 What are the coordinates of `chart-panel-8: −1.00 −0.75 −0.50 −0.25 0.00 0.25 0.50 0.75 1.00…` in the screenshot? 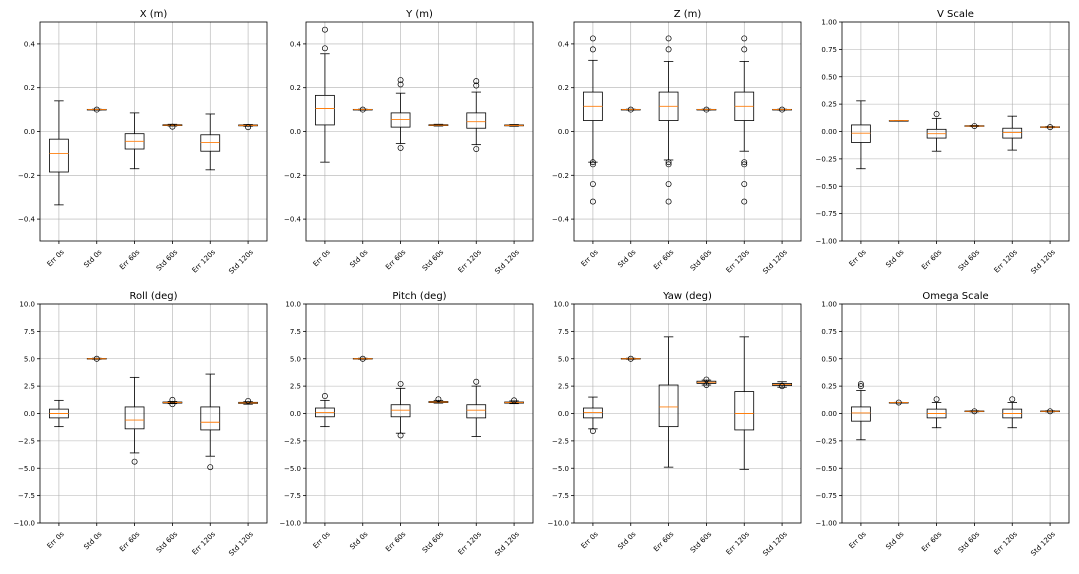 It's located at (943, 424).